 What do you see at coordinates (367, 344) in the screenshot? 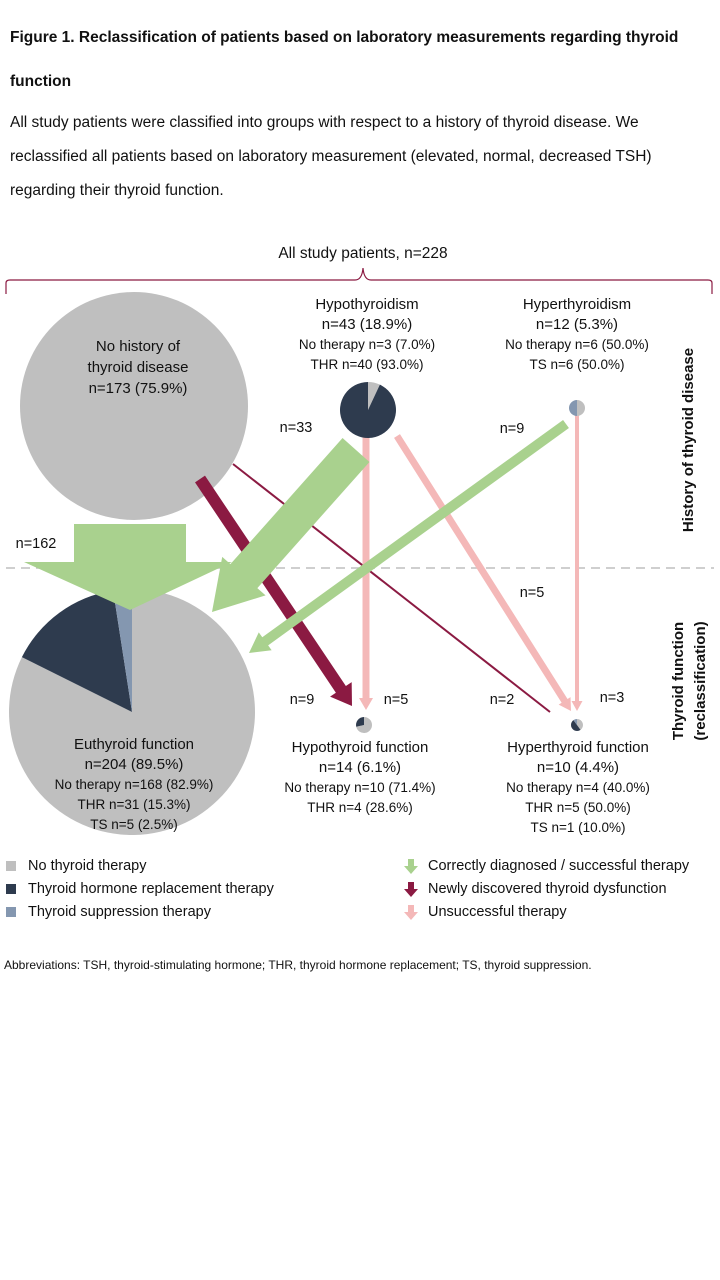
I see `hypothyroidism-label-2: No therapy n=3 (7.0%)` at bounding box center [367, 344].